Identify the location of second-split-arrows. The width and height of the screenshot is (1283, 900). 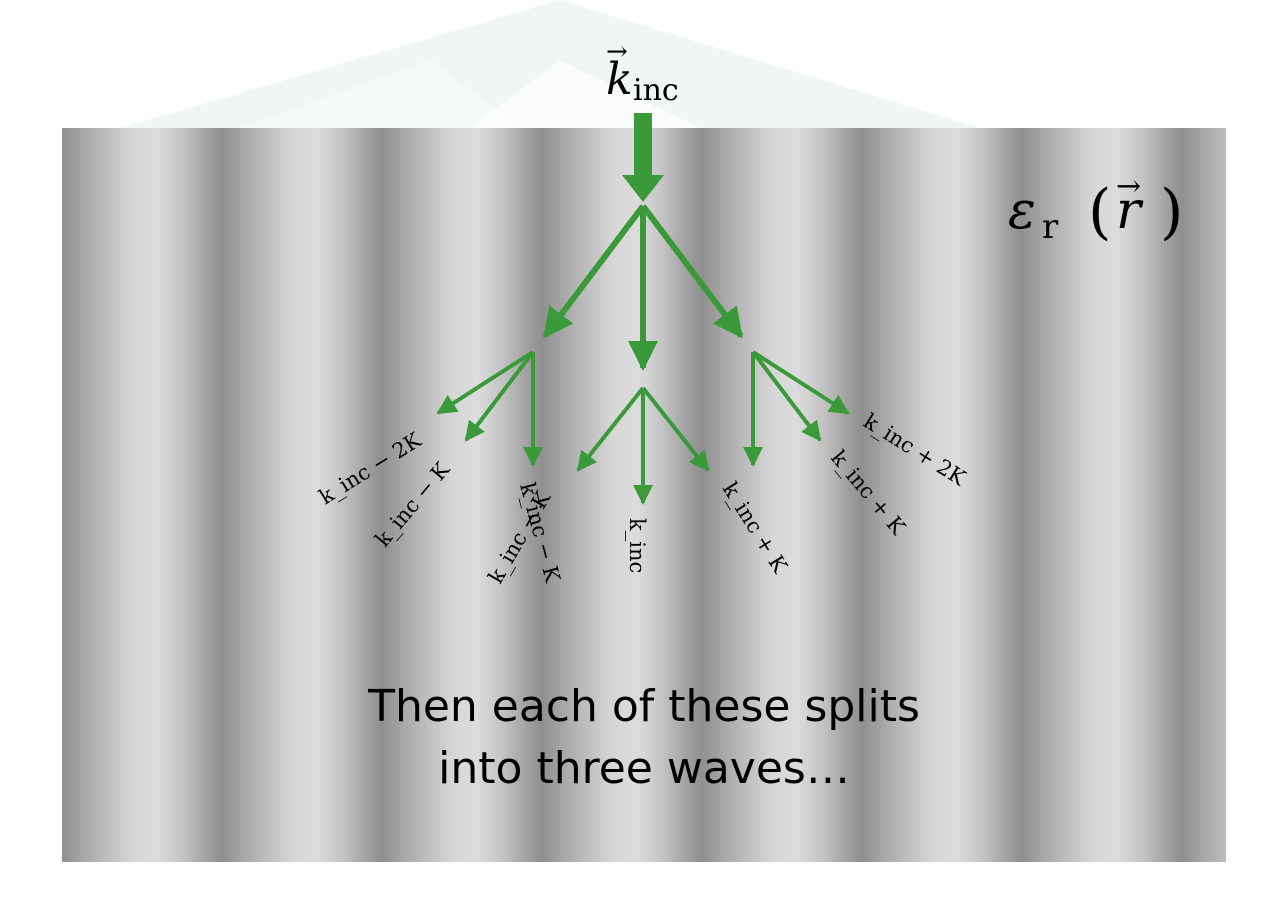
(643, 427).